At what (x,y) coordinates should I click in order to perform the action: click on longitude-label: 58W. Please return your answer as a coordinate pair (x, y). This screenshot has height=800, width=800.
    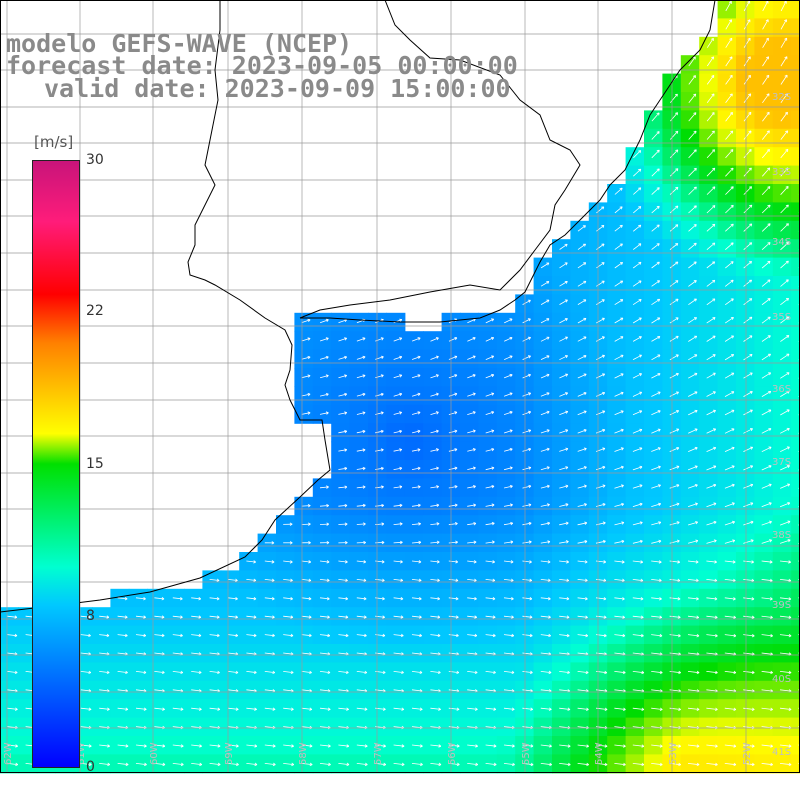
    Looking at the image, I should click on (303, 753).